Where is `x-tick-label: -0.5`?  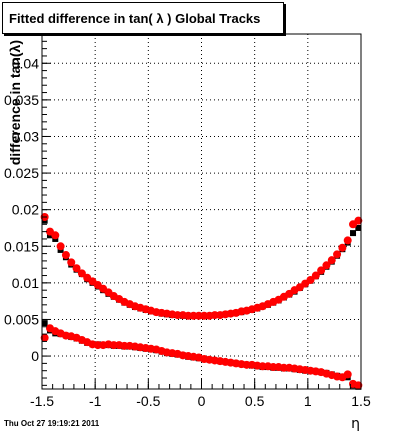 x-tick-label: -0.5 is located at coordinates (148, 401).